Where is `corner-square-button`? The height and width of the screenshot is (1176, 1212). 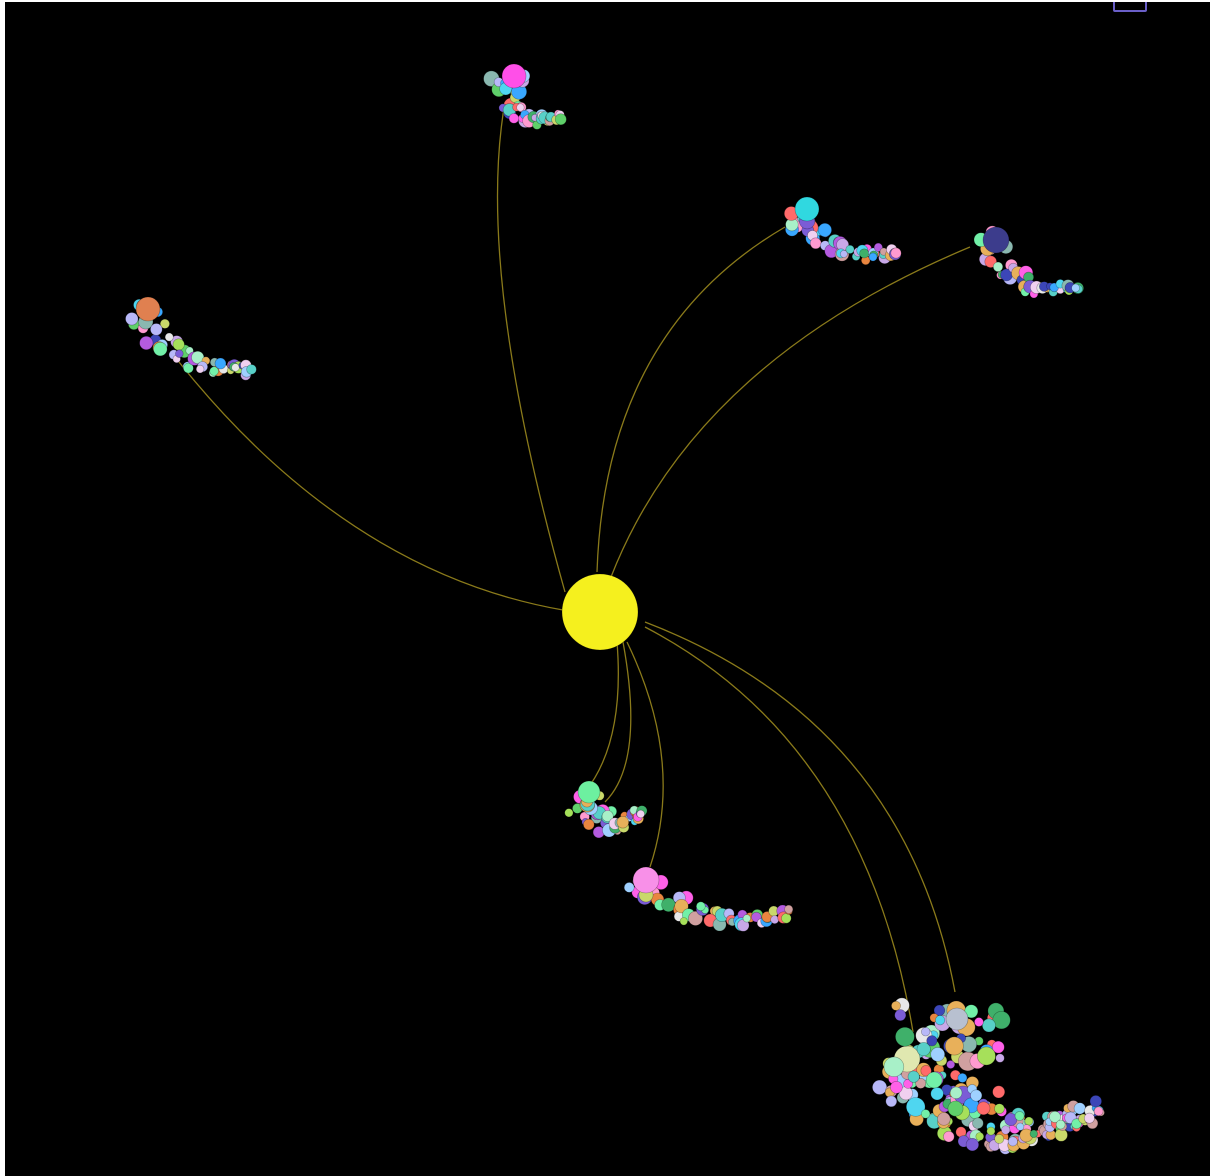
corner-square-button is located at coordinates (1130, 7).